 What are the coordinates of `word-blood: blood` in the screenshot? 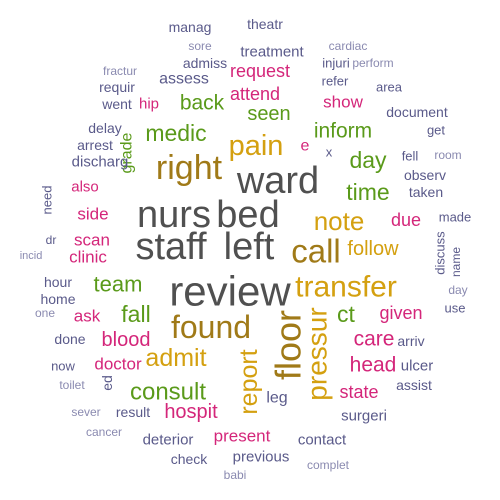 It's located at (126, 340).